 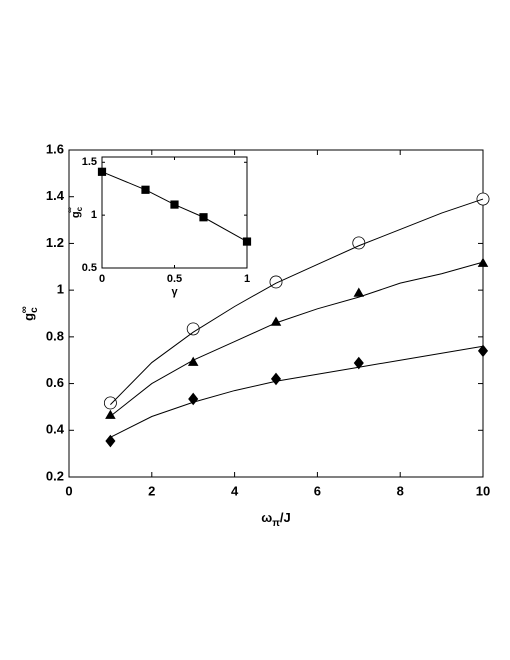 I want to click on x-axis-label: ωπ/J, so click(x=275, y=519).